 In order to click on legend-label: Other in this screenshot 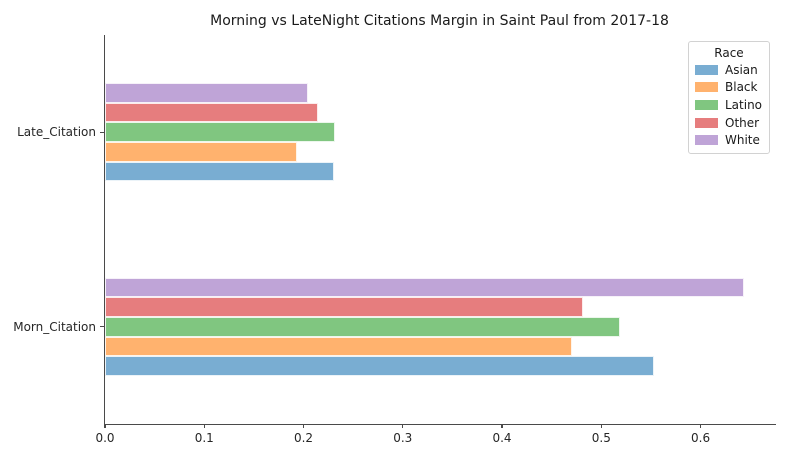, I will do `click(742, 122)`.